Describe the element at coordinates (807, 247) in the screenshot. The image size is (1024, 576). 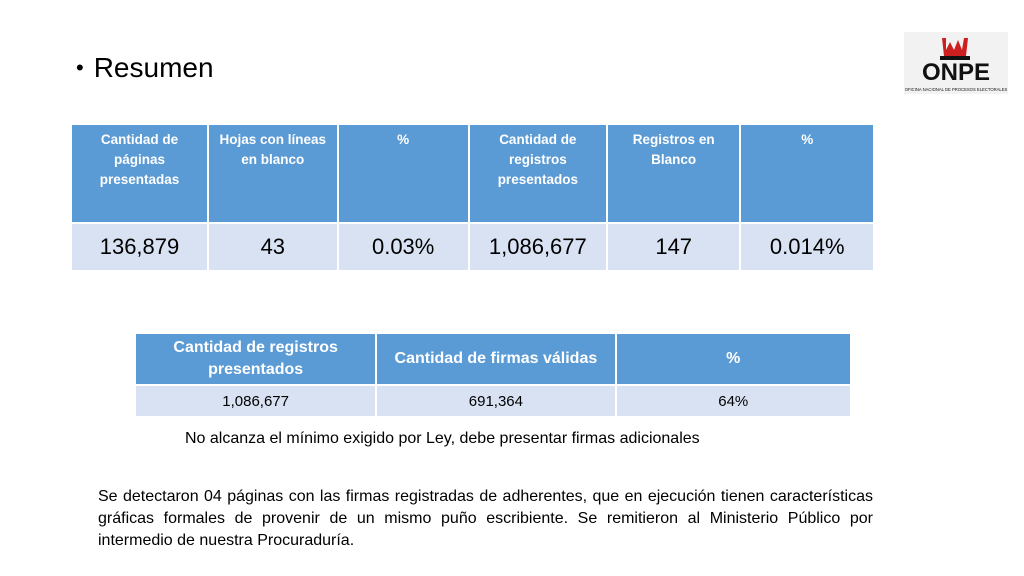
I see `table-cell: 0.014%` at that location.